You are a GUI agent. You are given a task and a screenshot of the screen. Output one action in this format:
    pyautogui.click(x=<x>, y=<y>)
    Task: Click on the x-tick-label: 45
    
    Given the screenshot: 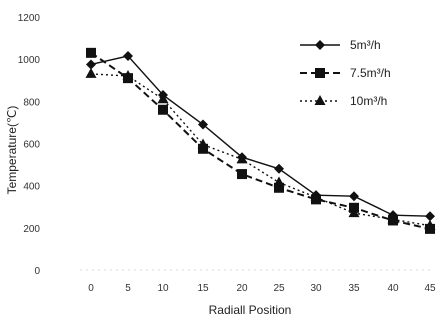 What is the action you would take?
    pyautogui.click(x=430, y=288)
    